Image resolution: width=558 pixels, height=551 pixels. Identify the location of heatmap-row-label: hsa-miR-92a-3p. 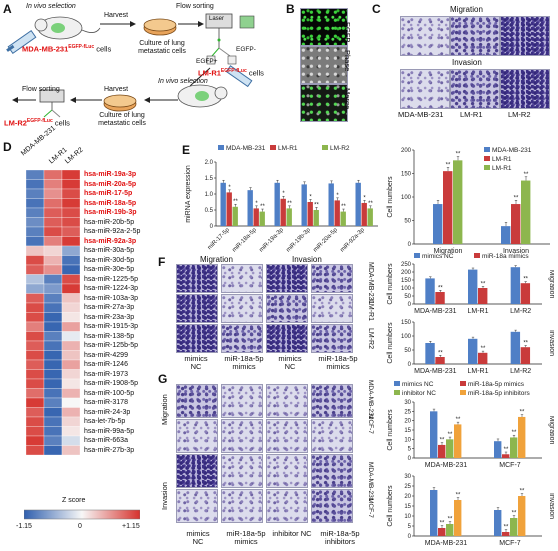
(110, 241).